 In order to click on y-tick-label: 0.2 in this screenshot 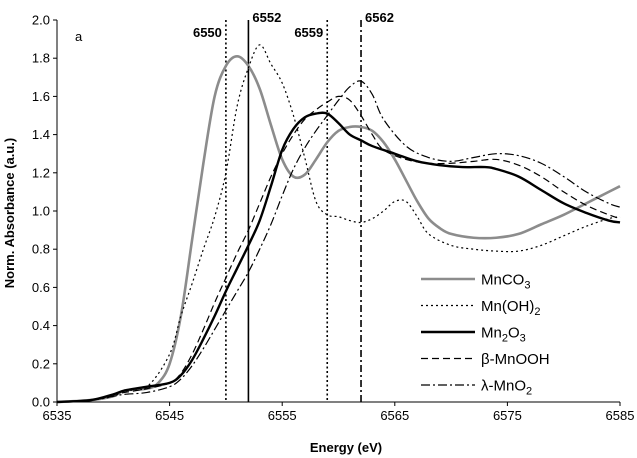, I will do `click(41, 363)`.